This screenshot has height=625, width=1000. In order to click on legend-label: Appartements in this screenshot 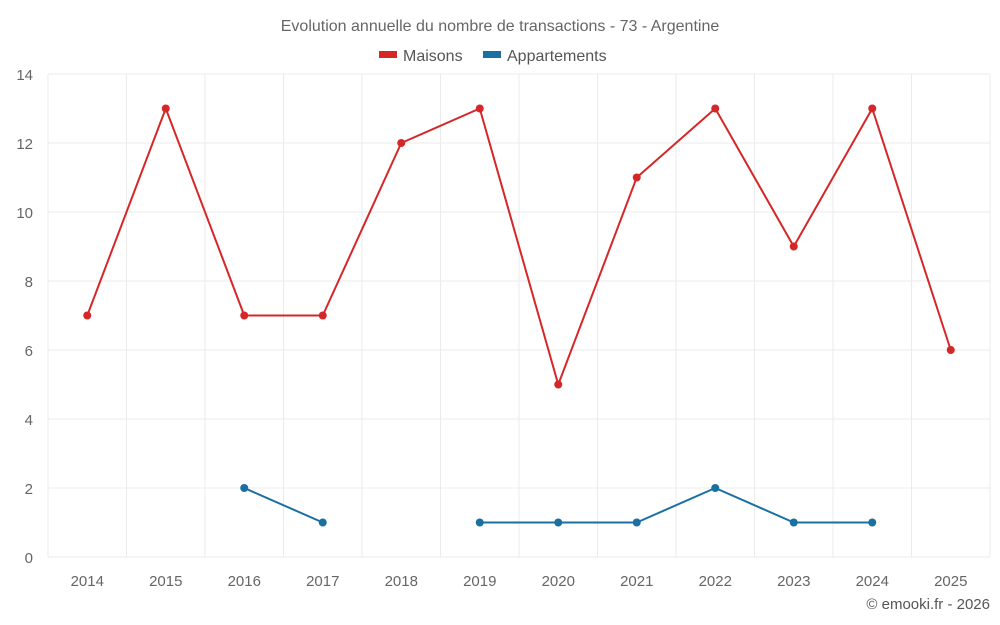, I will do `click(557, 56)`.